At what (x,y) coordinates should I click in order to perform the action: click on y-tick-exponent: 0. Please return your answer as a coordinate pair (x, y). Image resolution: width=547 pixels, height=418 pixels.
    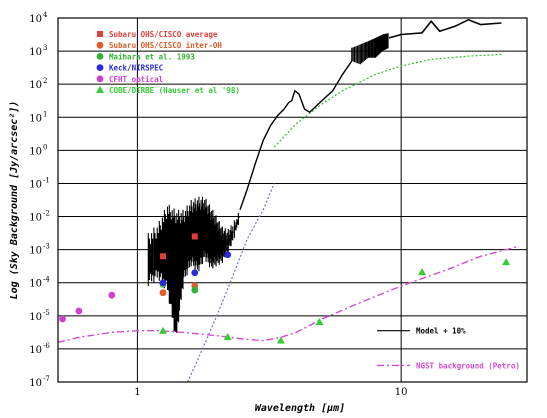
    Looking at the image, I should click on (45, 147).